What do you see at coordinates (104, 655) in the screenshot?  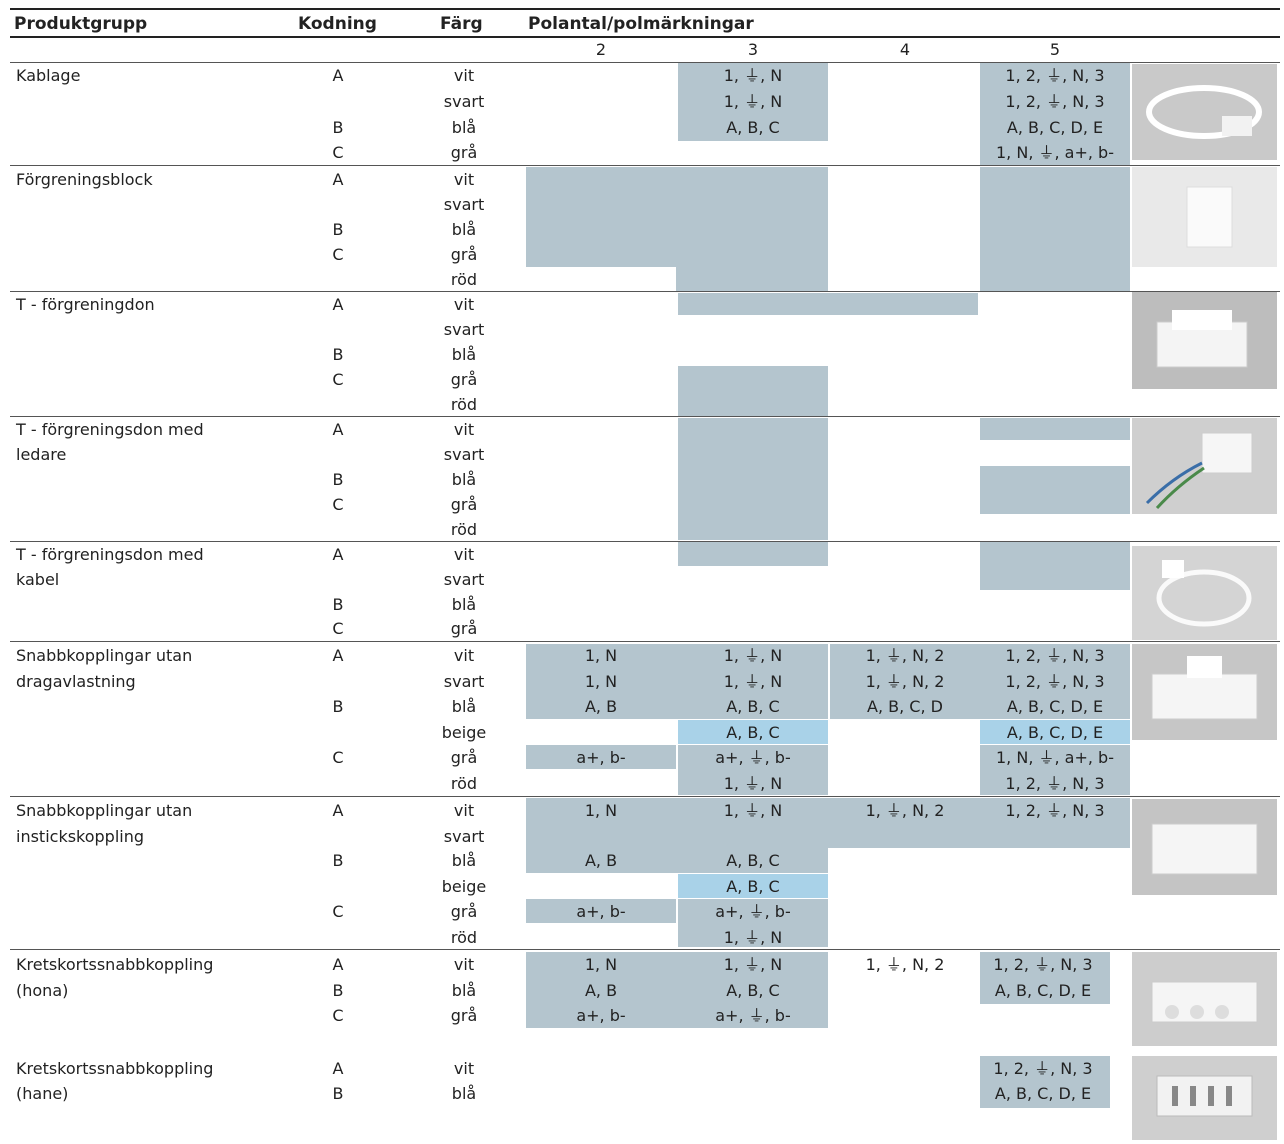 I see `product-name: Snabbkopplingar utan` at bounding box center [104, 655].